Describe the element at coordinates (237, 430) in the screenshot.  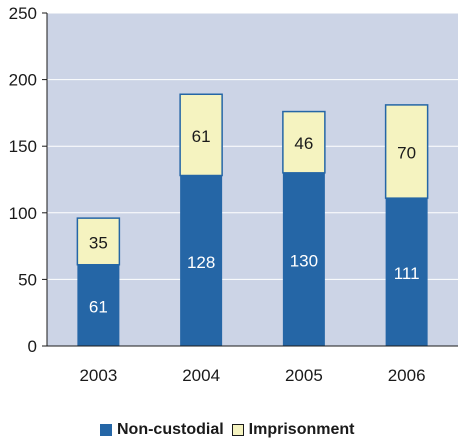
I see `legend-swatch-imprisonment` at that location.